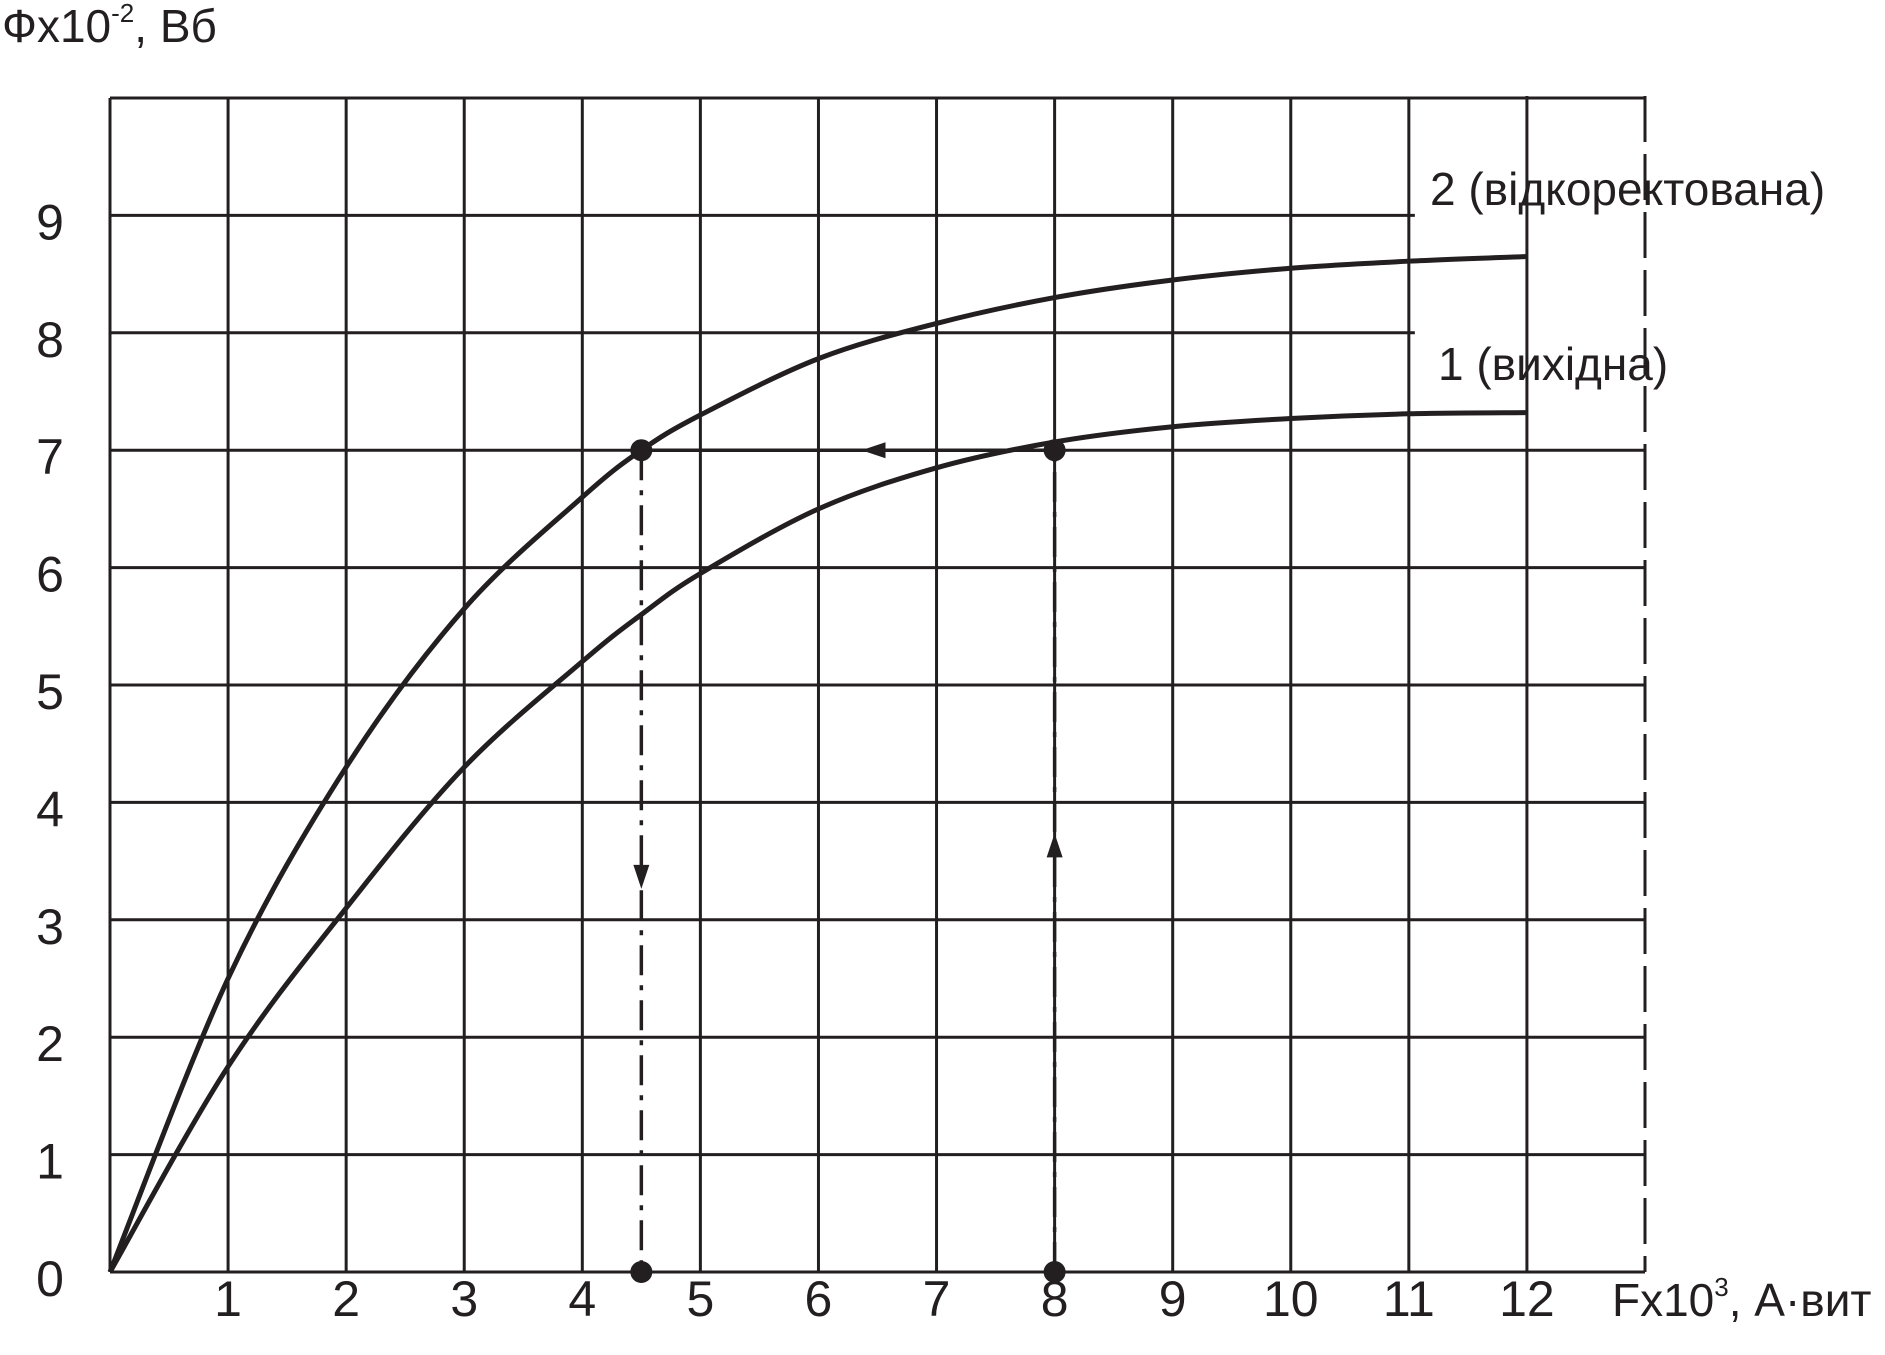  I want to click on y-tick-label-2: 2, so click(50, 1044).